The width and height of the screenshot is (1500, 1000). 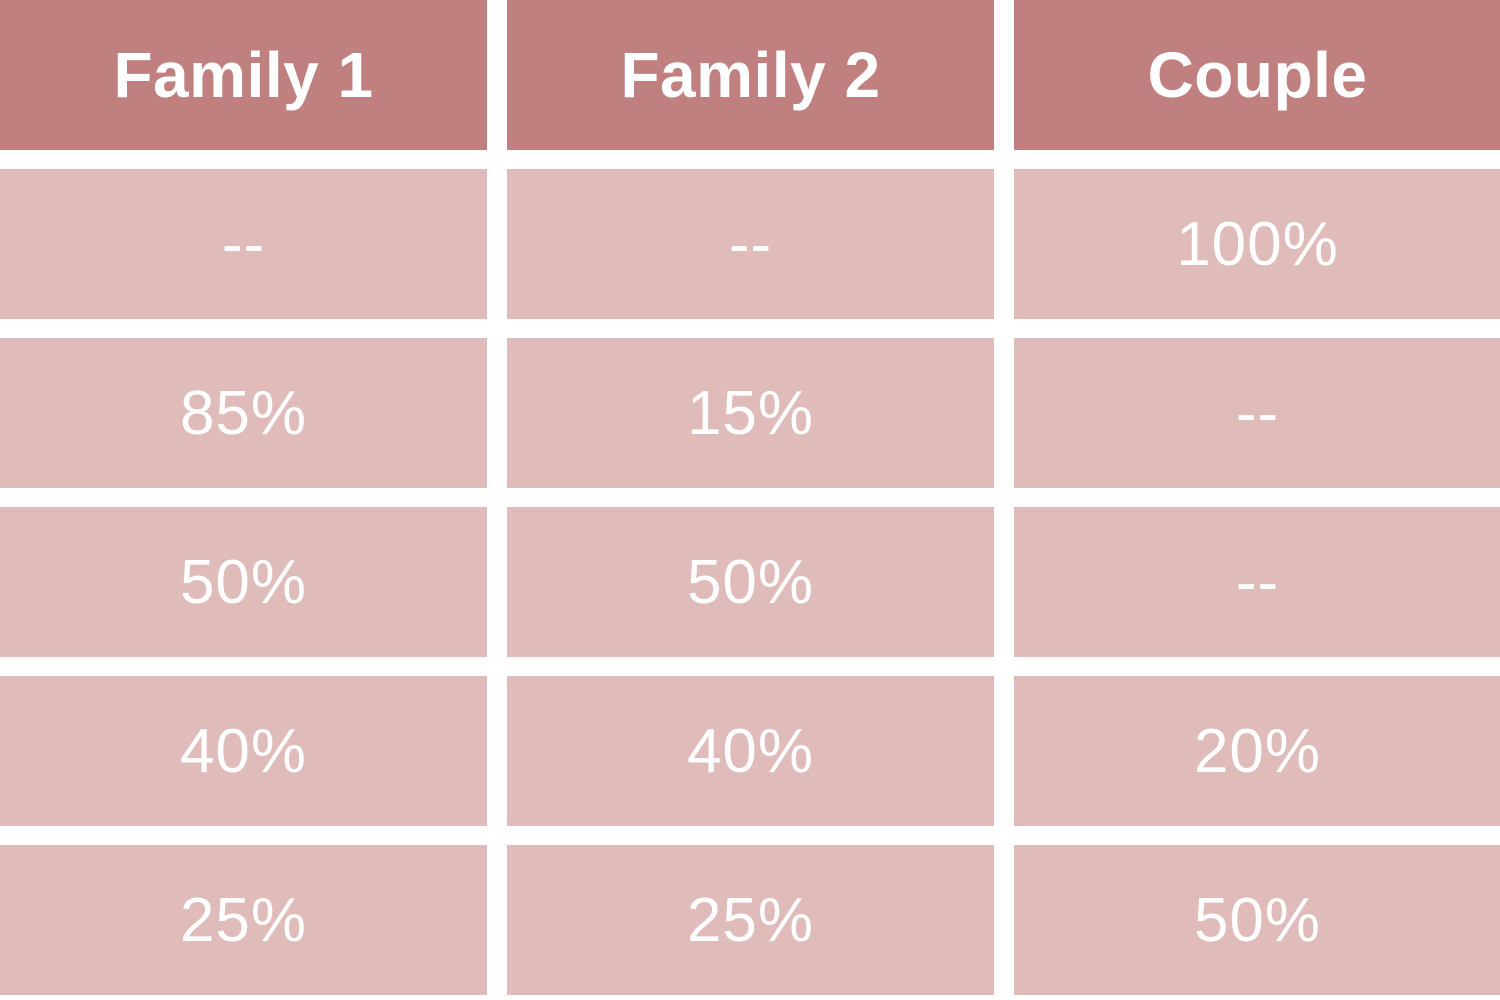 What do you see at coordinates (243, 920) in the screenshot?
I see `row-5-family-1-cell: 25%` at bounding box center [243, 920].